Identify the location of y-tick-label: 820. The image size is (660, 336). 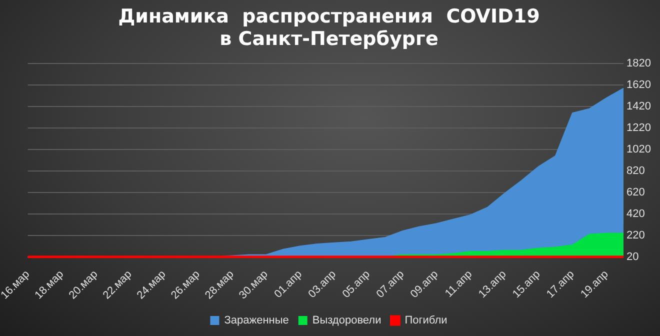
(635, 170).